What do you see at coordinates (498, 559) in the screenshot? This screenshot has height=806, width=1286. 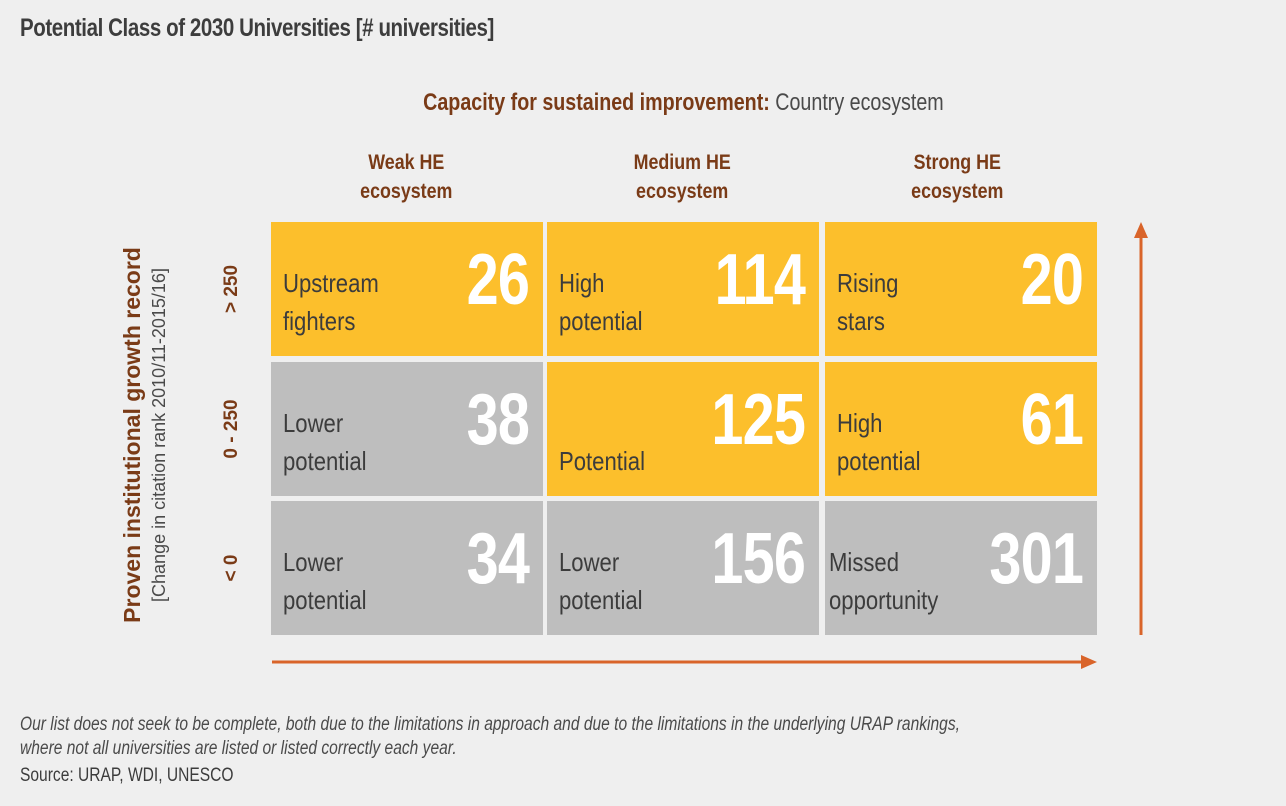 I see `cell-value: 34` at bounding box center [498, 559].